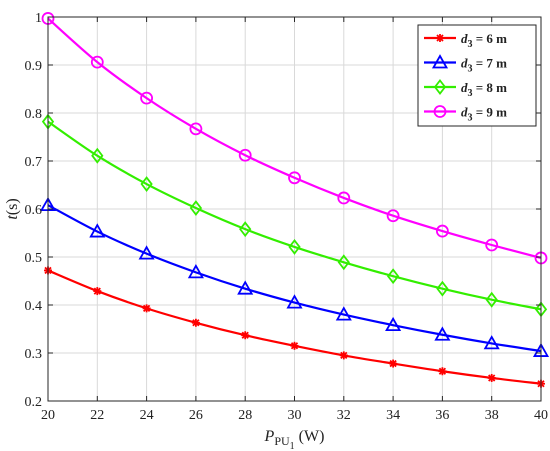 The height and width of the screenshot is (451, 550). I want to click on y-tick-label: 0.3, so click(34, 354).